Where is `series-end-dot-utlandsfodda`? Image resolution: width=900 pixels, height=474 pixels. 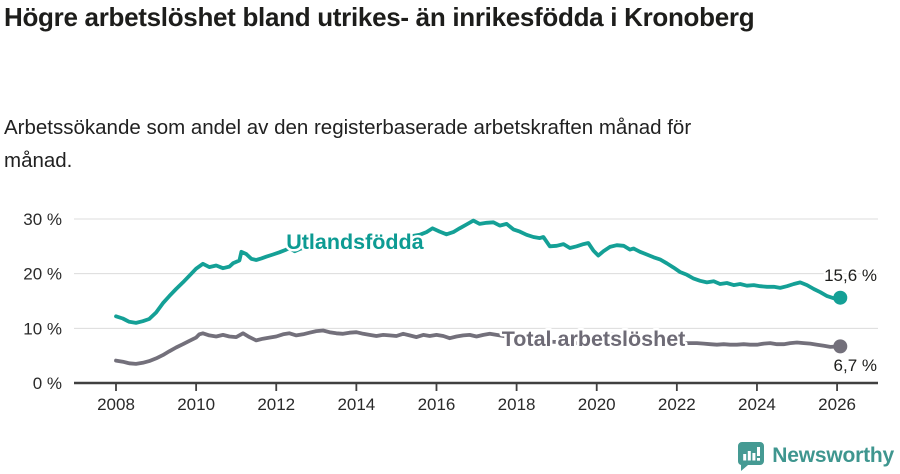 series-end-dot-utlandsfodda is located at coordinates (840, 297).